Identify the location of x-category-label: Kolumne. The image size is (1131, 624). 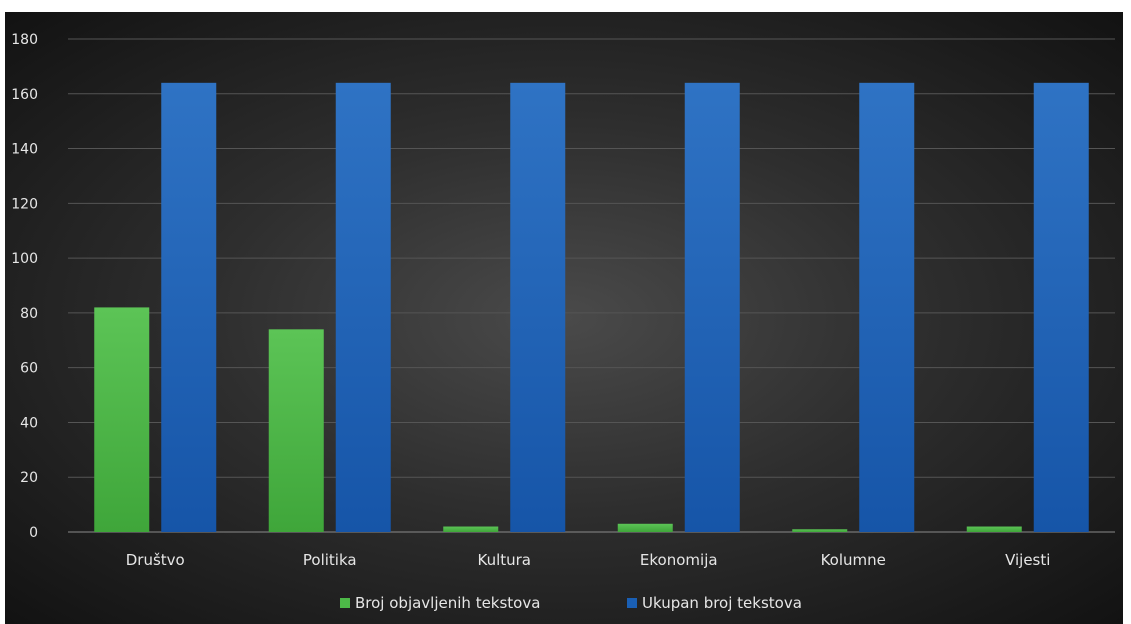
(853, 560).